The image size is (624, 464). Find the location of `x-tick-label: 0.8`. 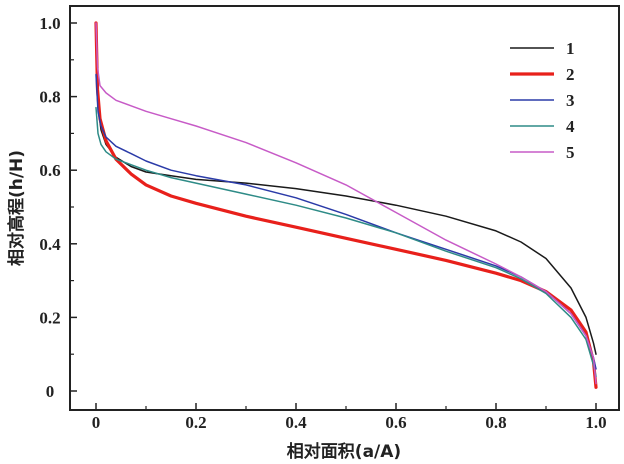

x-tick-label: 0.8 is located at coordinates (495, 422).